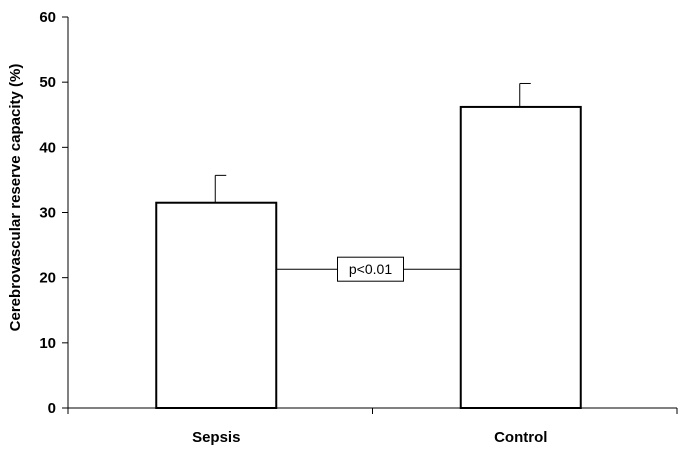 The image size is (685, 453). I want to click on y-tick-label: 10, so click(47, 343).